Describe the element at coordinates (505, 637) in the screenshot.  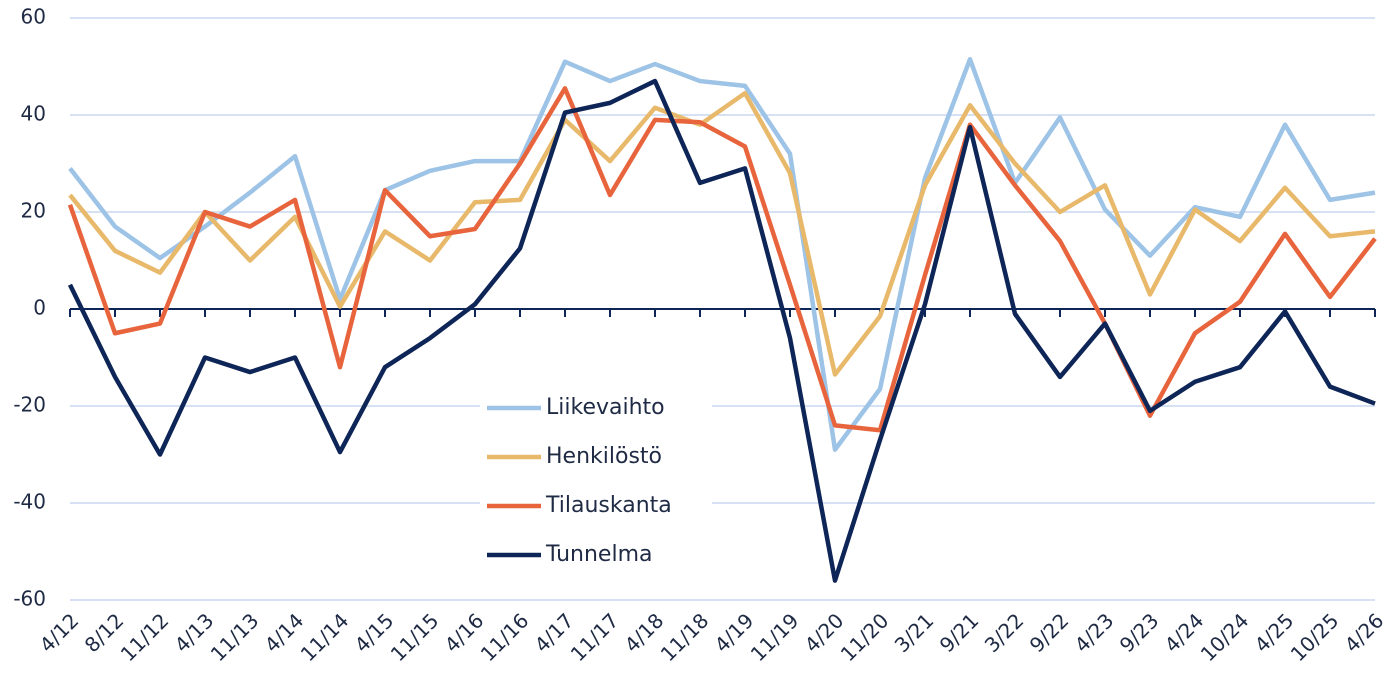
I see `x-tick-label: 11/16` at that location.